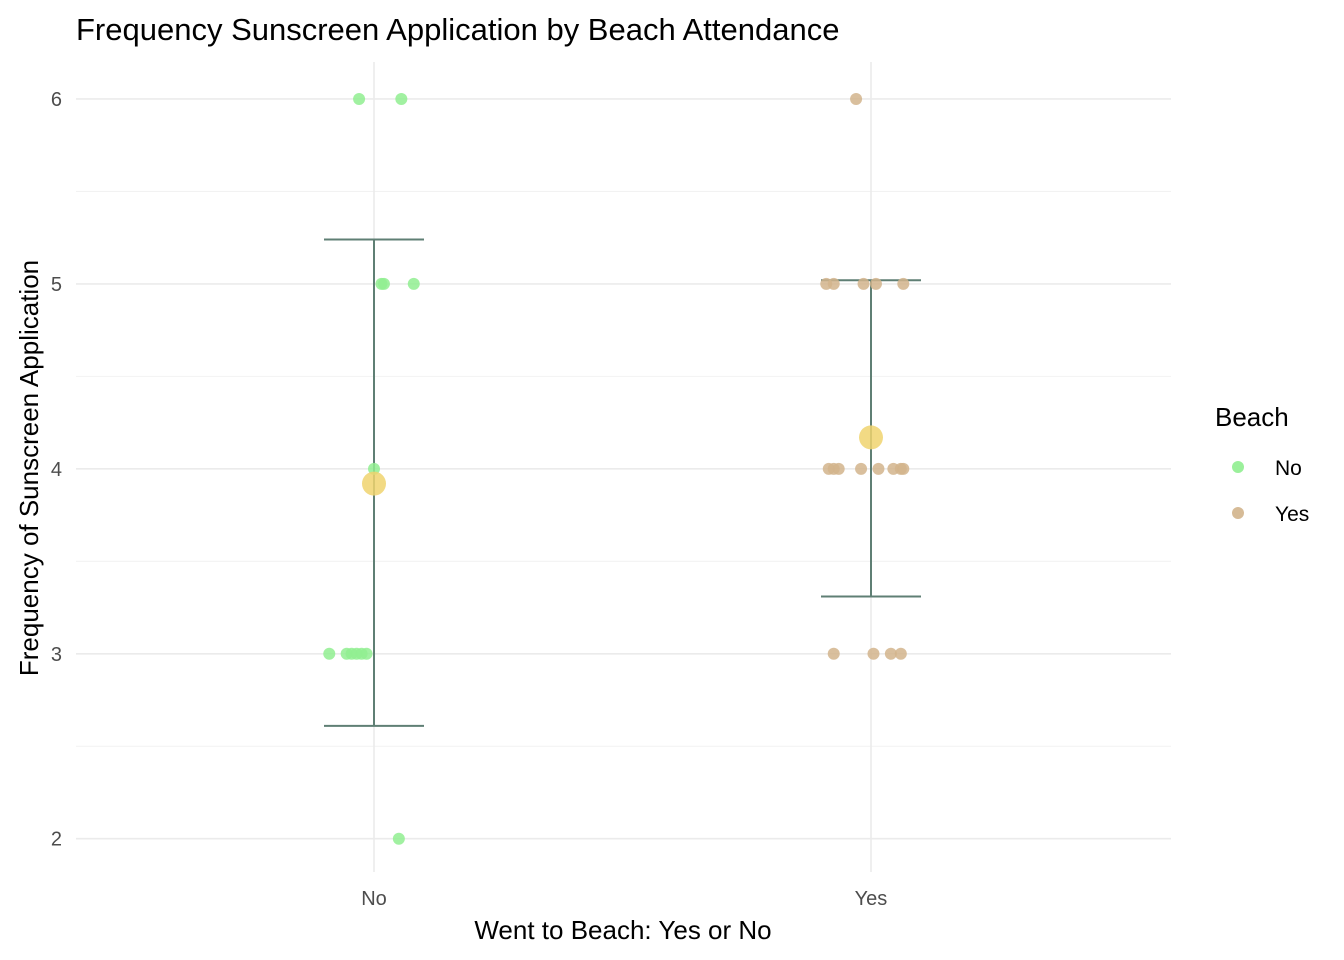  What do you see at coordinates (1238, 513) in the screenshot?
I see `legend-key-yes` at bounding box center [1238, 513].